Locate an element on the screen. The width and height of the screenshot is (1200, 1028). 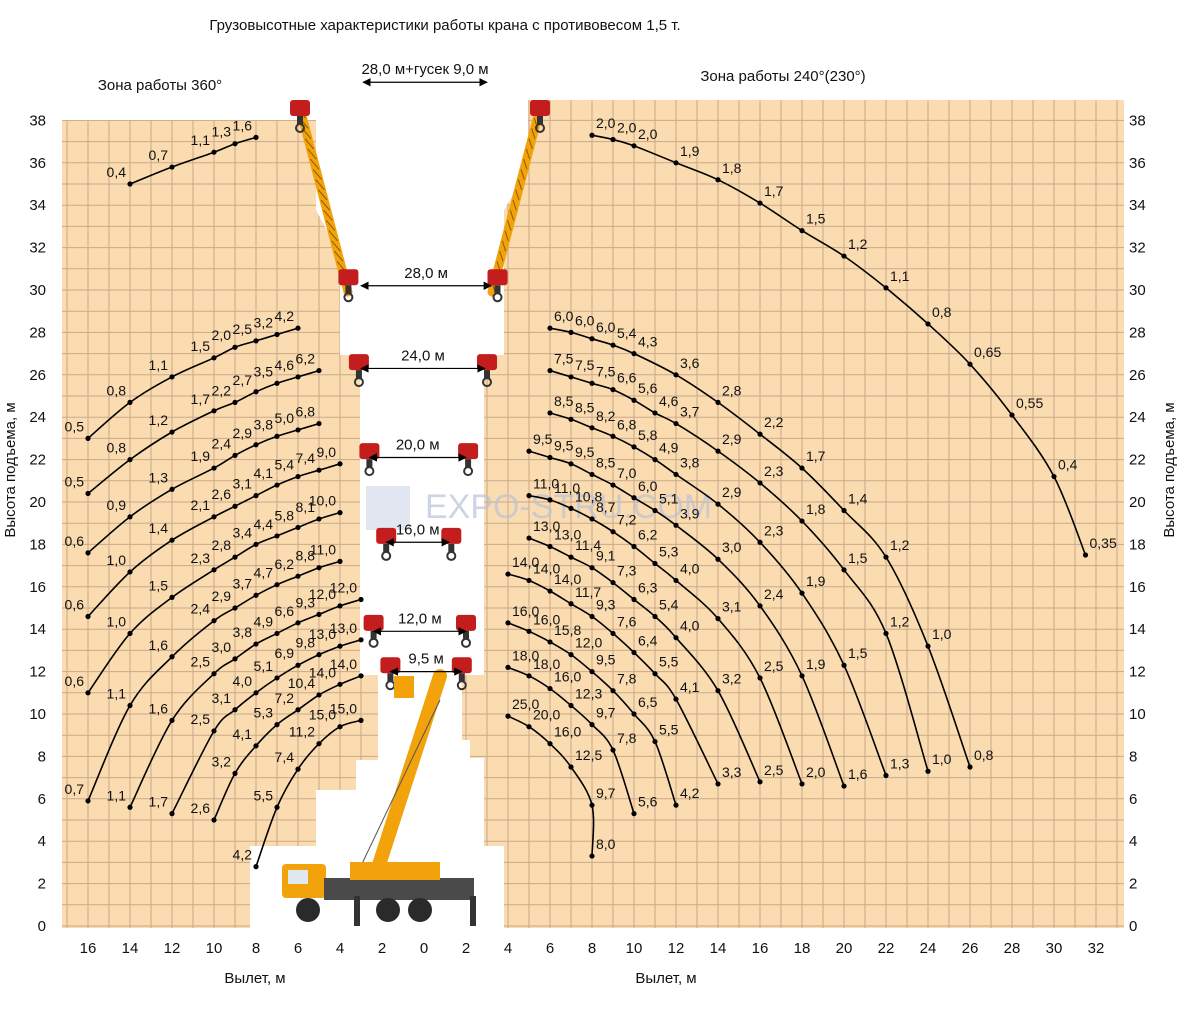
load-label: 2,3 is located at coordinates (201, 558).